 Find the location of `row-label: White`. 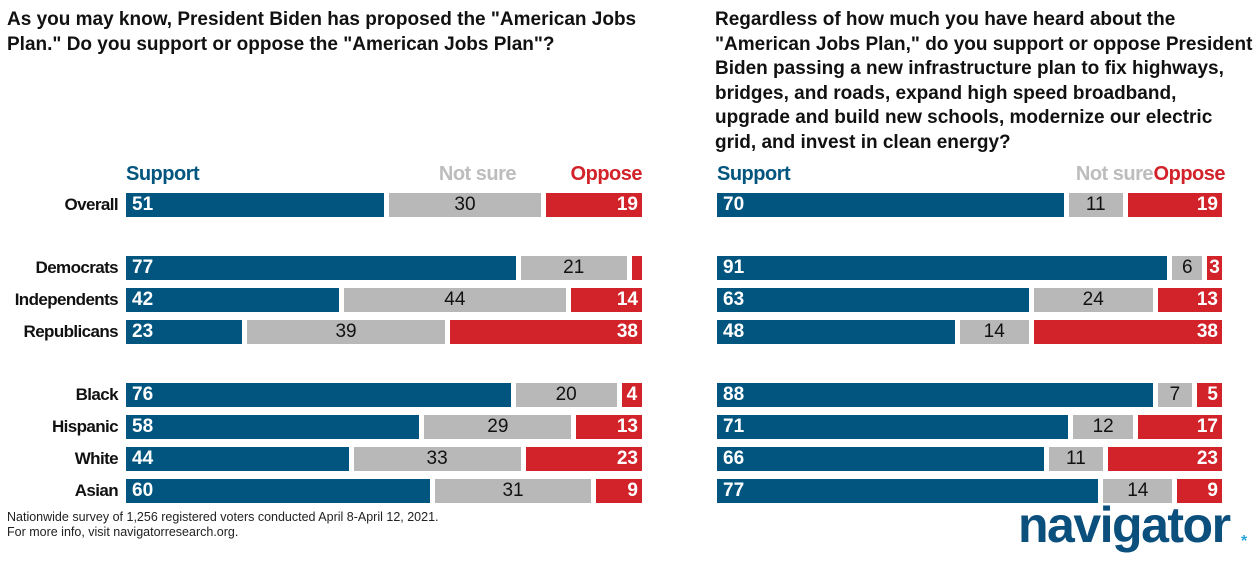

row-label: White is located at coordinates (96, 458).